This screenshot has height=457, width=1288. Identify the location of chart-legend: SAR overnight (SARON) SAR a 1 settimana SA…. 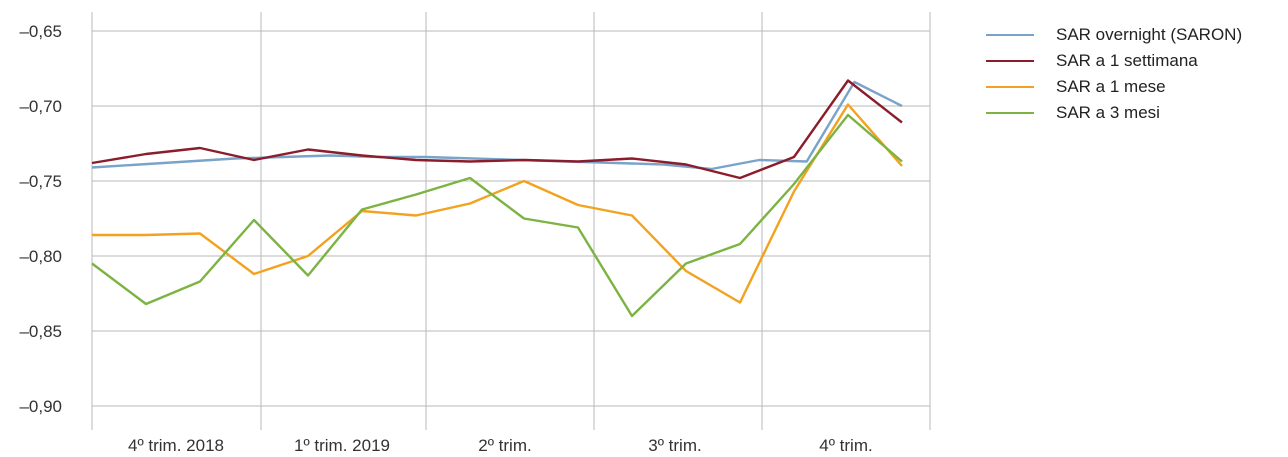
(1114, 74).